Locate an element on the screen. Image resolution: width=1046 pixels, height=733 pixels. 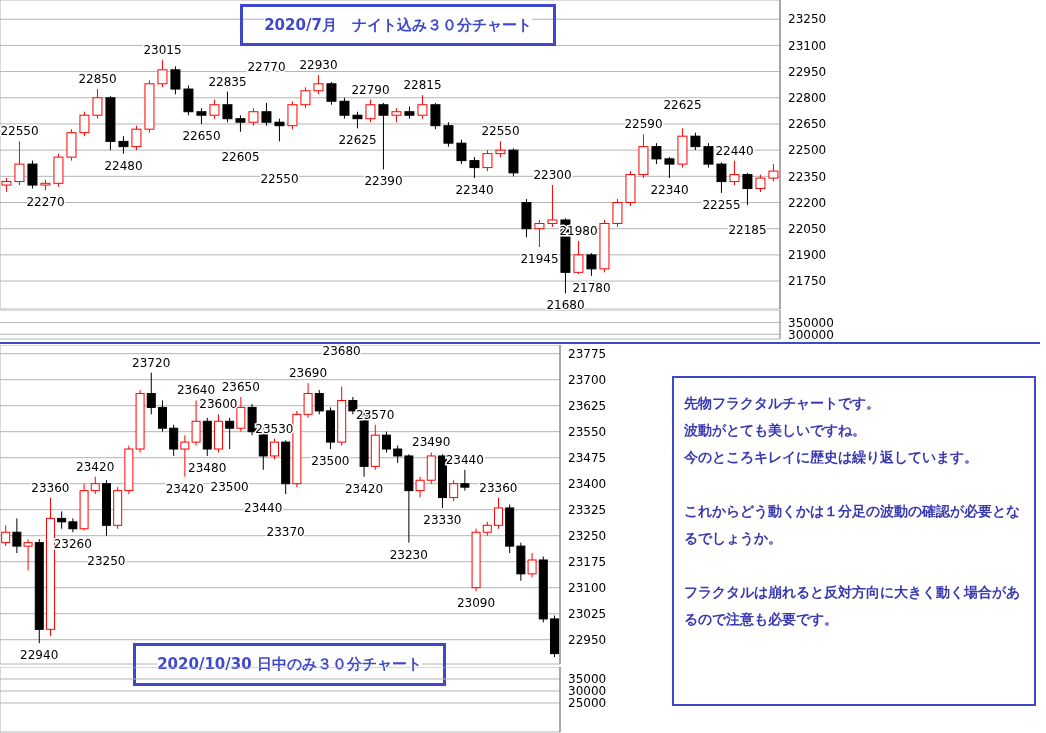
y-tick-label: 22350 is located at coordinates (807, 176).